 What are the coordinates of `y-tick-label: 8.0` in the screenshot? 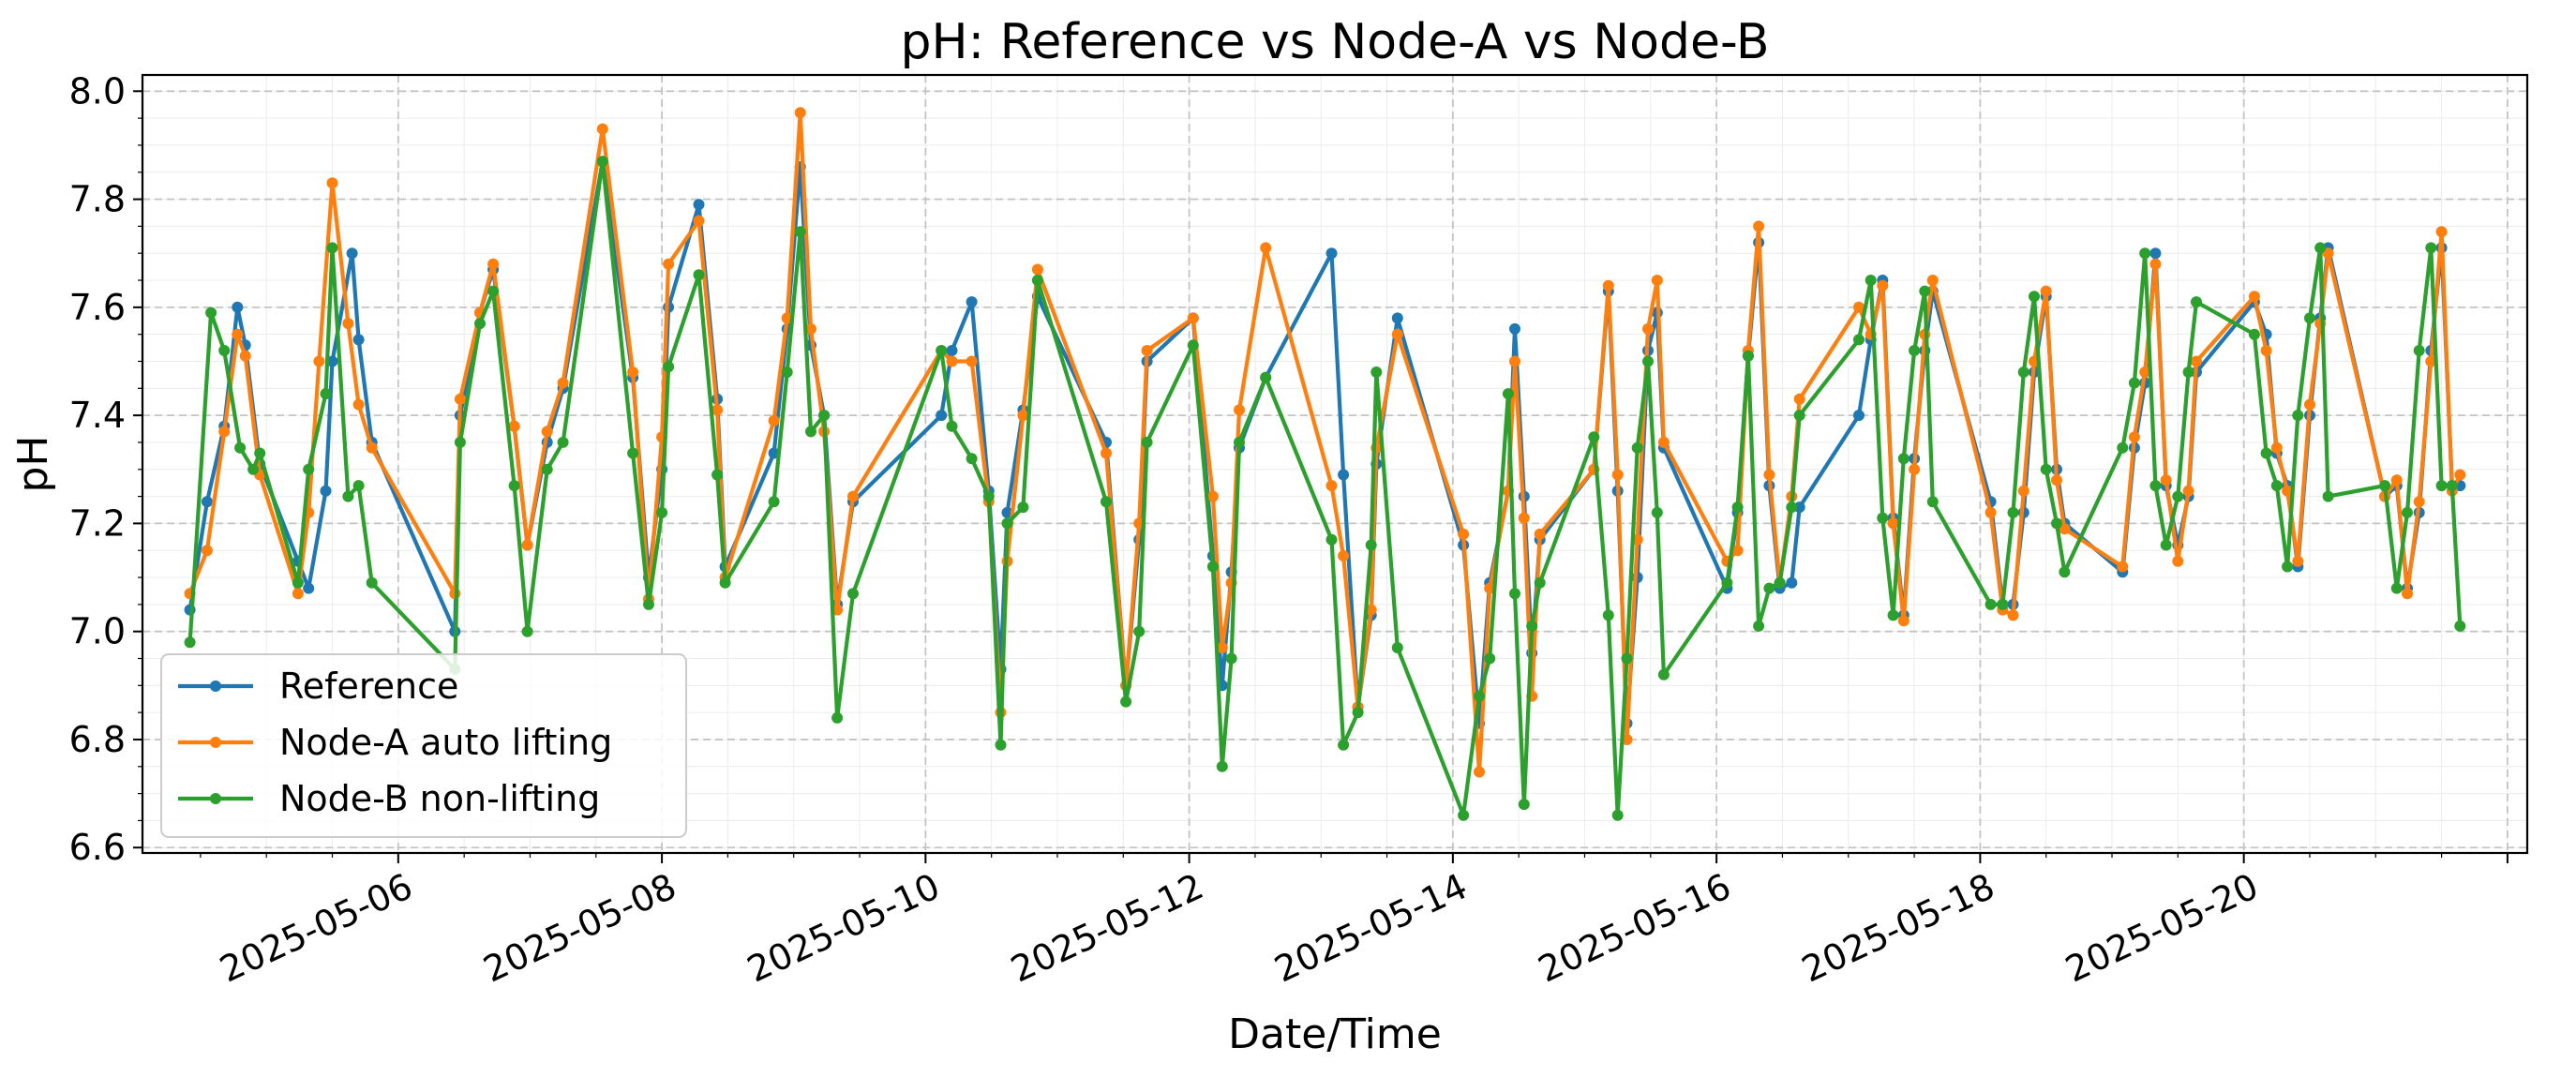 It's located at (98, 91).